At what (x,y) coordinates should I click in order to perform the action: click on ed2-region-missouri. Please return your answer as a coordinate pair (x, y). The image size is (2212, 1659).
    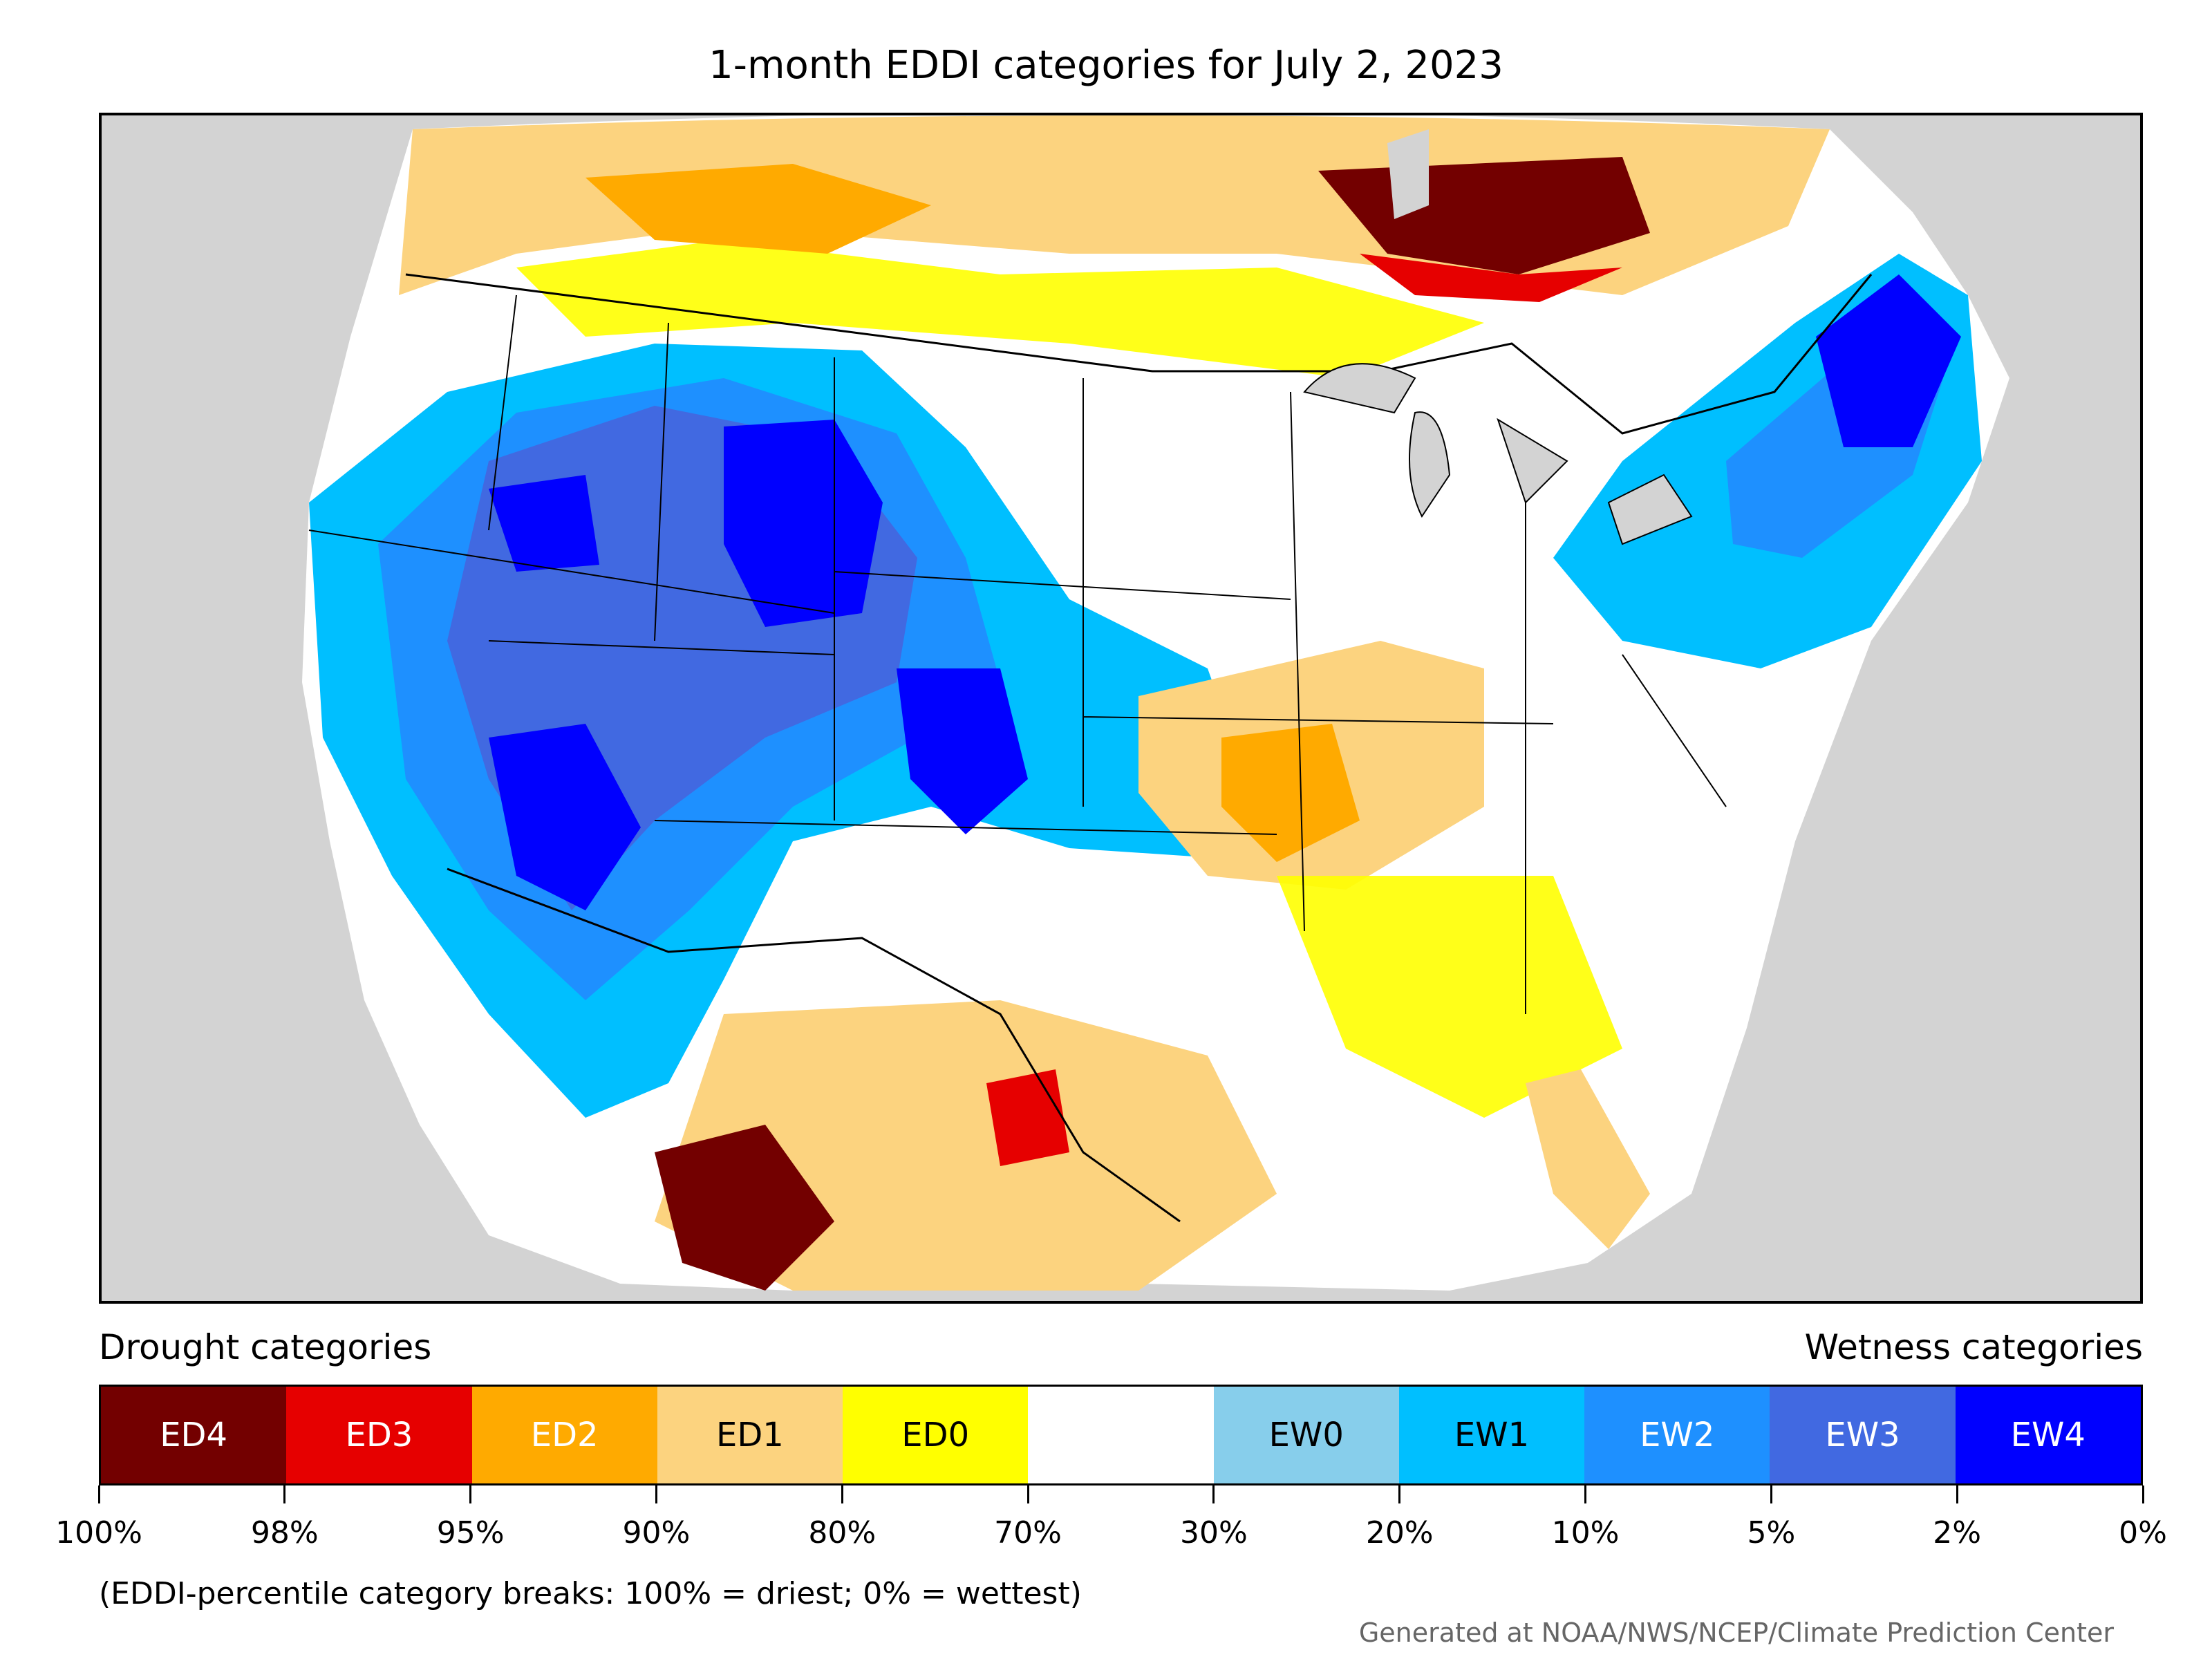
    Looking at the image, I should click on (1290, 793).